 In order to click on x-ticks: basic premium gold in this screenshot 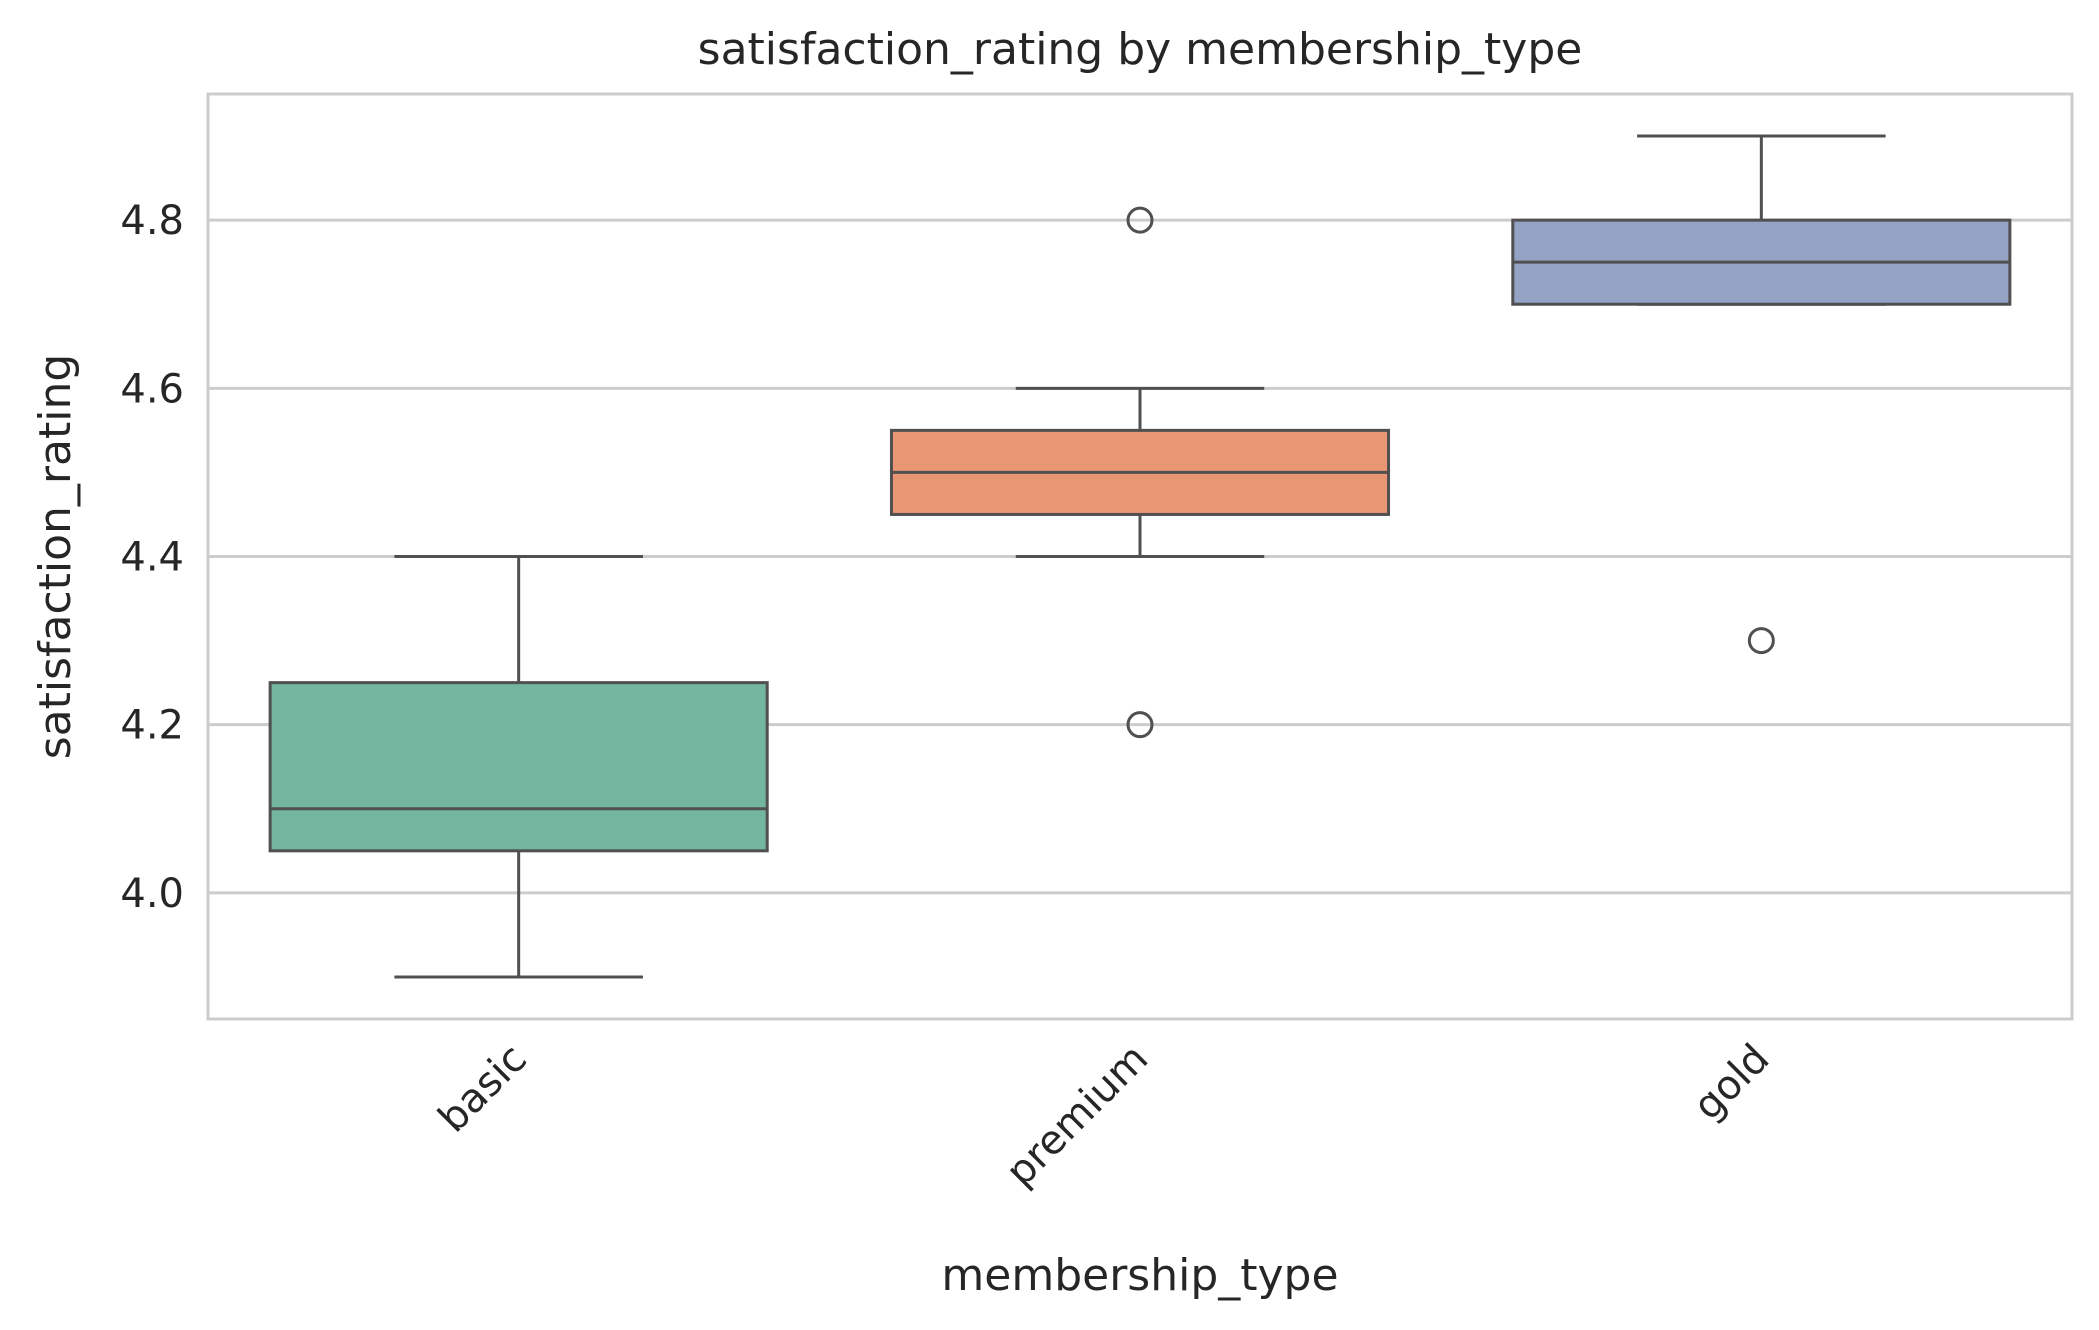, I will do `click(1104, 1116)`.